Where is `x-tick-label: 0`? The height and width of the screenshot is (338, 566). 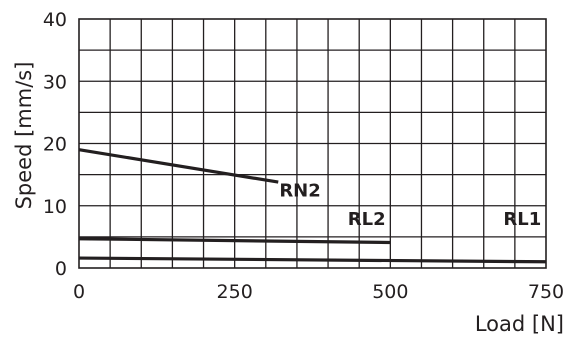 x-tick-label: 0 is located at coordinates (79, 292).